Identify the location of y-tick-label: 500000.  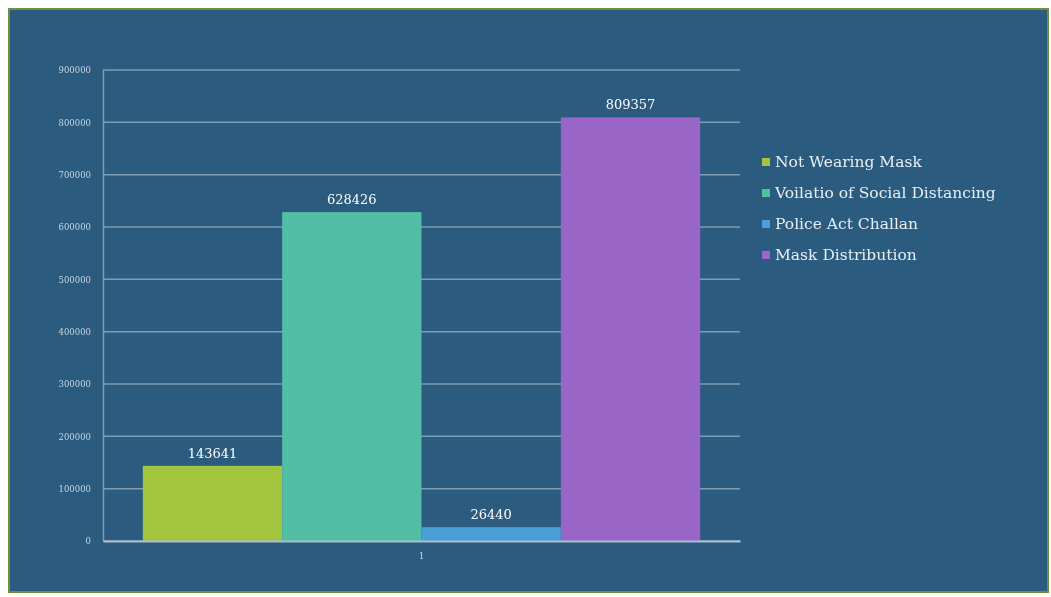
(74, 279).